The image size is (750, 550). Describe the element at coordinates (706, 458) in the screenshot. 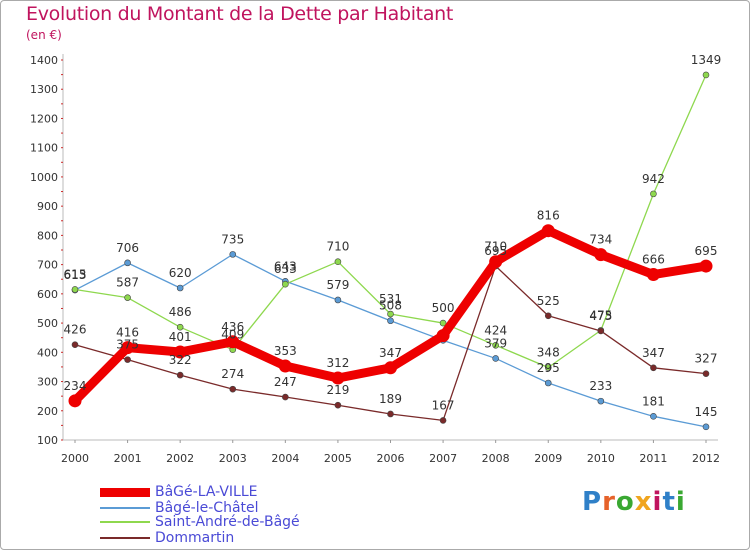

I see `x-tick-label: 2012` at that location.